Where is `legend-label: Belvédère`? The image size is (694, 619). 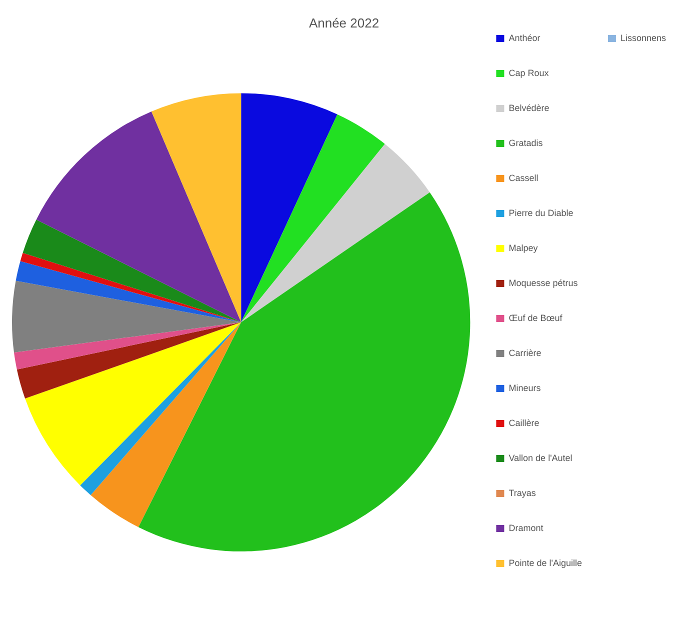
legend-label: Belvédère is located at coordinates (529, 107).